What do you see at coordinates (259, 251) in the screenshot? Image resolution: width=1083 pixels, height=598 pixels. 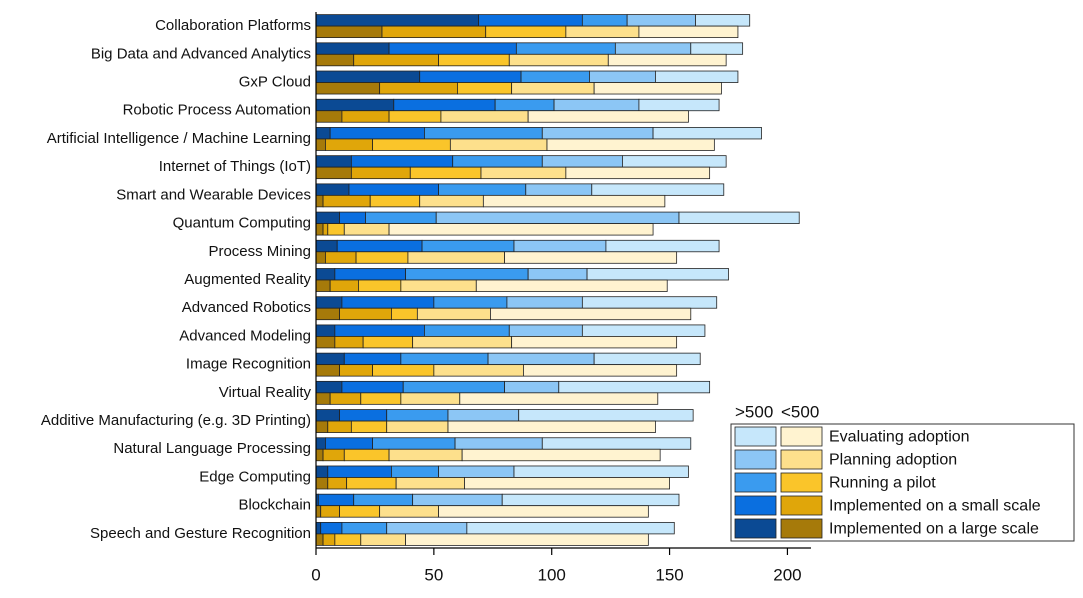 I see `category-label: Process Mining` at bounding box center [259, 251].